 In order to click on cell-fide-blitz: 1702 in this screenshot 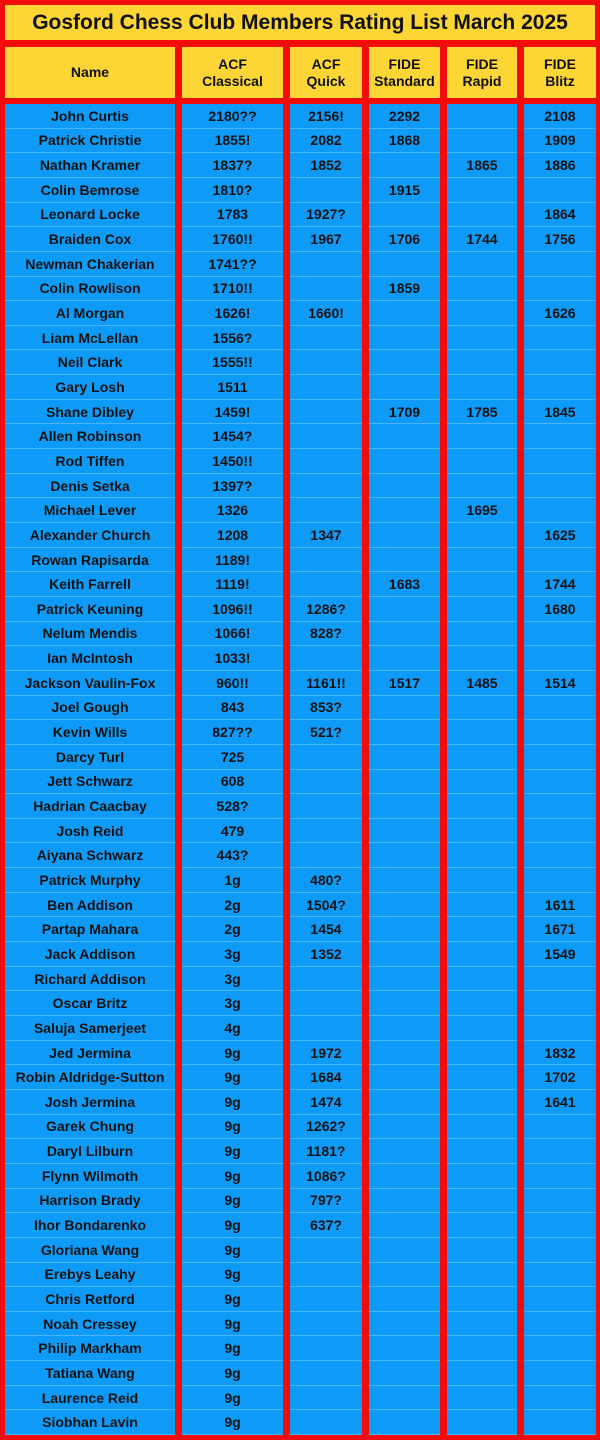, I will do `click(560, 1077)`.